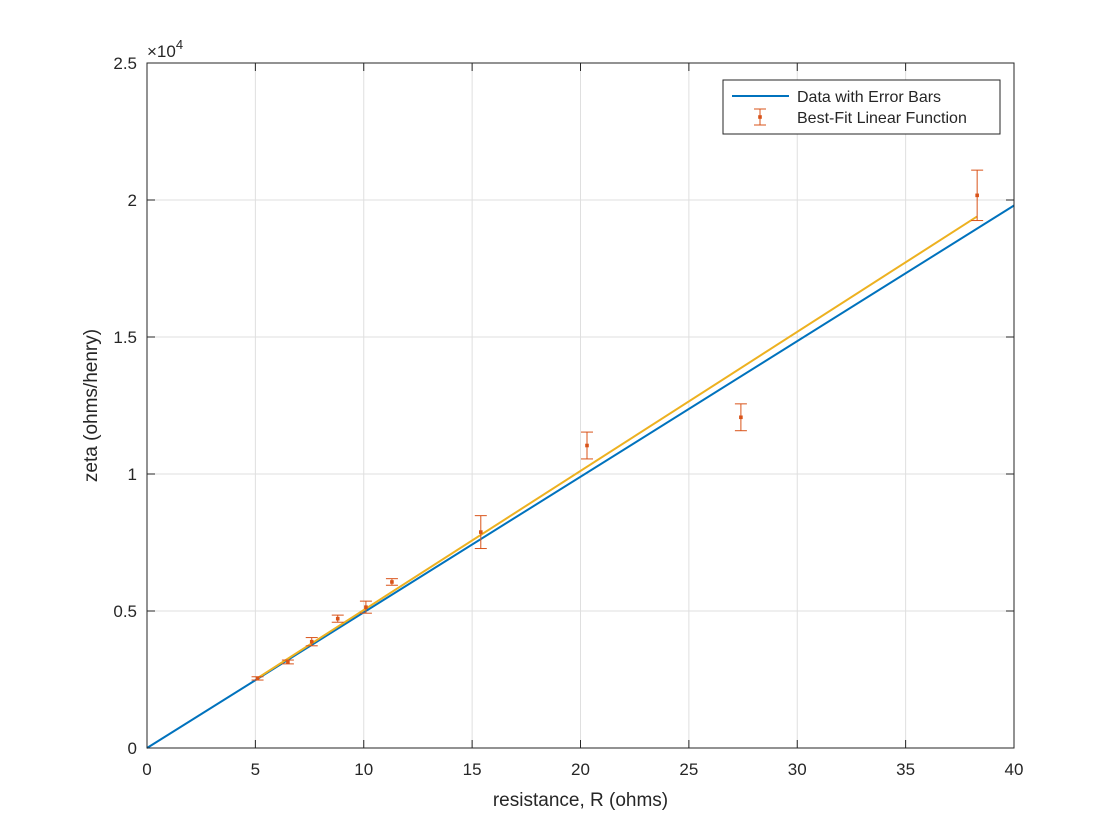 This screenshot has width=1120, height=840. I want to click on y-tick-label: 1, so click(132, 474).